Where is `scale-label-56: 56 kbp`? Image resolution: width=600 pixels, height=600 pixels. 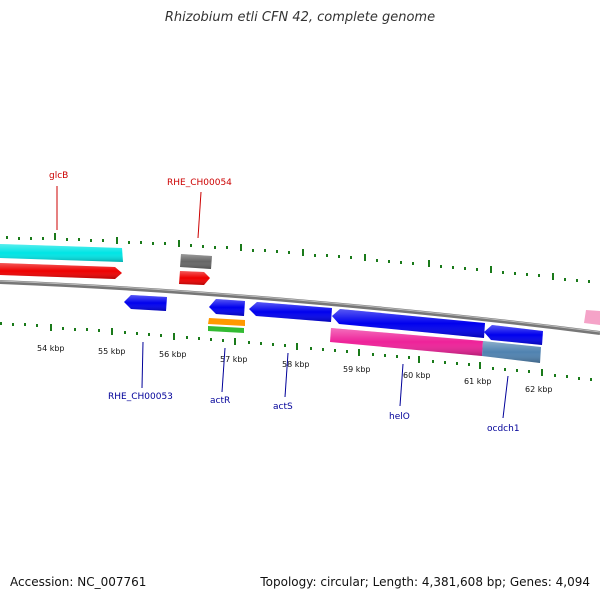 scale-label-56: 56 kbp is located at coordinates (173, 354).